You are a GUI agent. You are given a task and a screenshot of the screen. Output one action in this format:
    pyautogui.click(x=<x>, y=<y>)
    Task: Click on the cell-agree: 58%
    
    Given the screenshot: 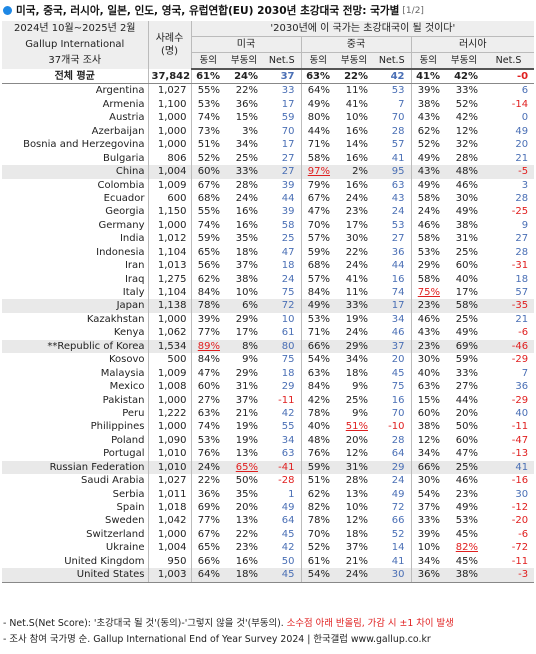 What is the action you would take?
    pyautogui.click(x=318, y=158)
    